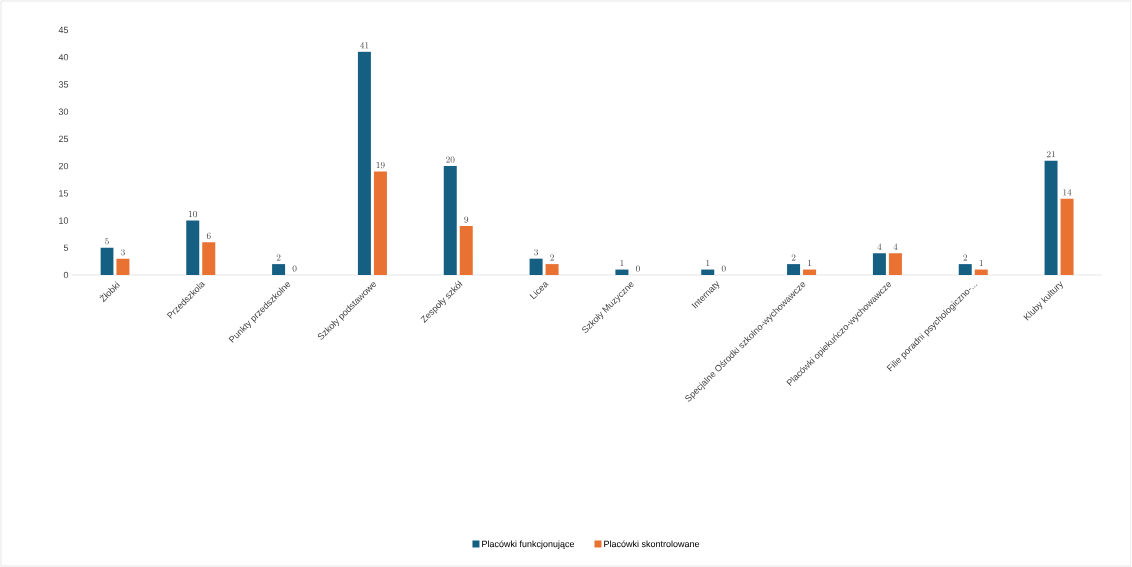 This screenshot has width=1132, height=567. What do you see at coordinates (528, 544) in the screenshot?
I see `legend-label: Placówki funkcjonujące` at bounding box center [528, 544].